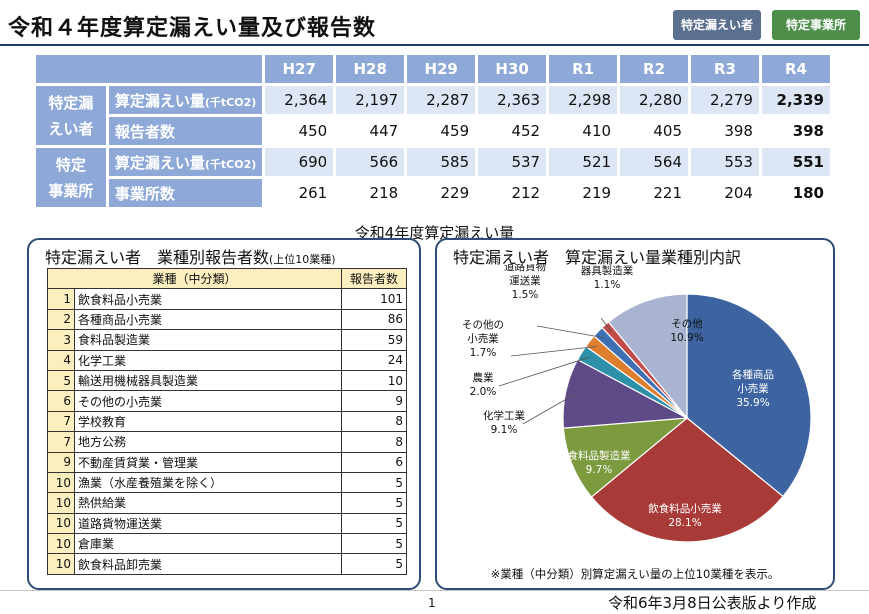  I want to click on industry-name: 学校教育, so click(208, 421).